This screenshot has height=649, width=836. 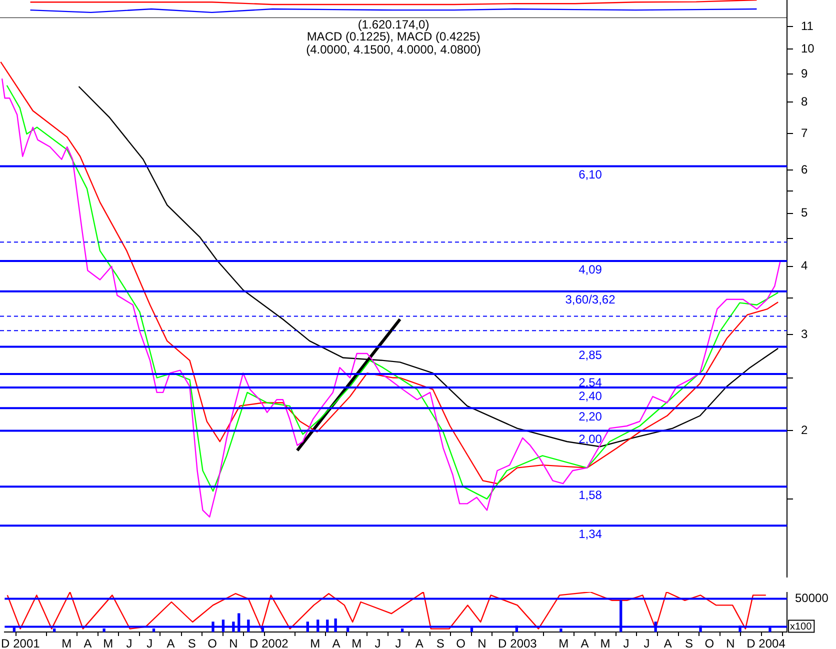 I want to click on y-tick-label: 11, so click(x=807, y=25).